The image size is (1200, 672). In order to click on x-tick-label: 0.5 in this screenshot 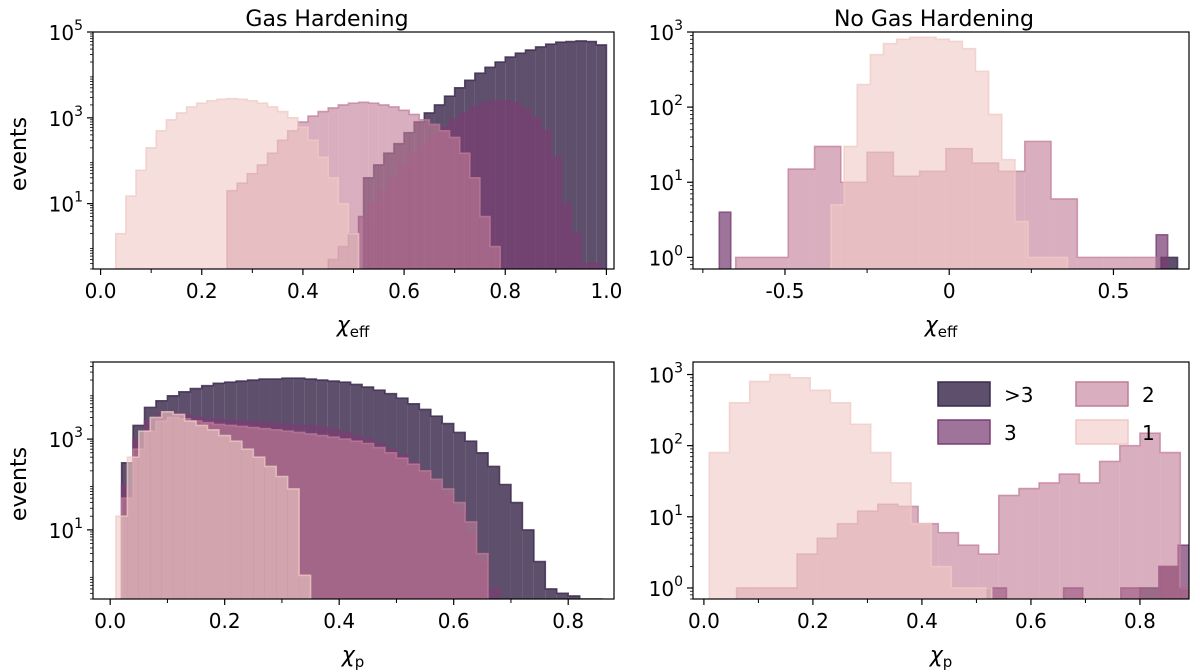, I will do `click(1114, 291)`.